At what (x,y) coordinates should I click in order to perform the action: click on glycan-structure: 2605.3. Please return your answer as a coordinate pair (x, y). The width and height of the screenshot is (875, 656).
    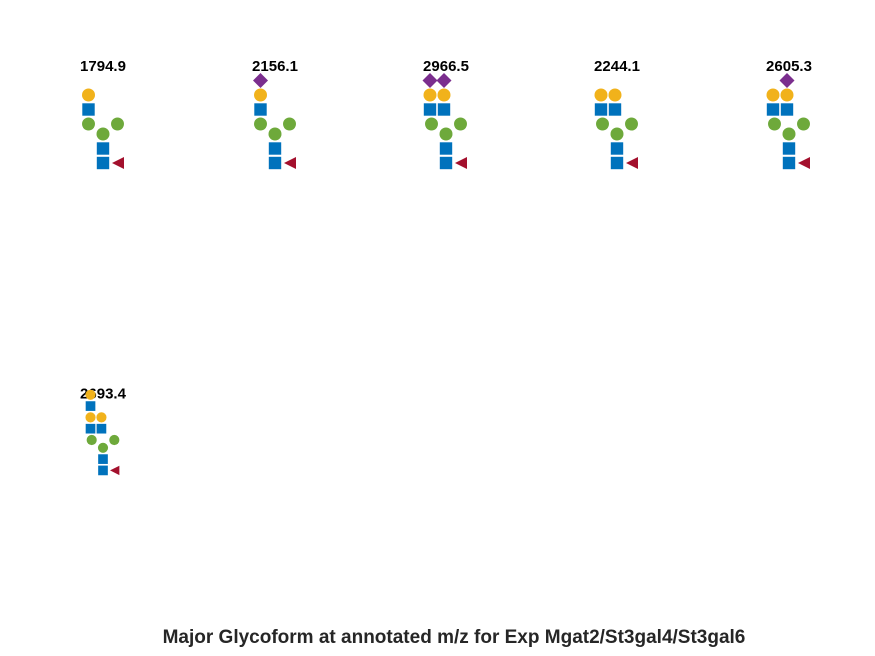
    Looking at the image, I should click on (789, 114).